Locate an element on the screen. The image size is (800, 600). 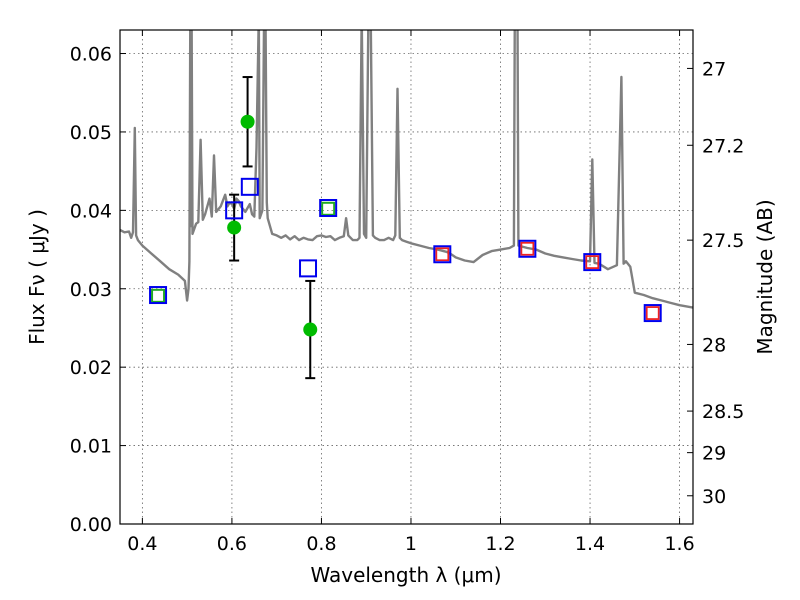
y-tick-label: 0.02 is located at coordinates (91, 368).